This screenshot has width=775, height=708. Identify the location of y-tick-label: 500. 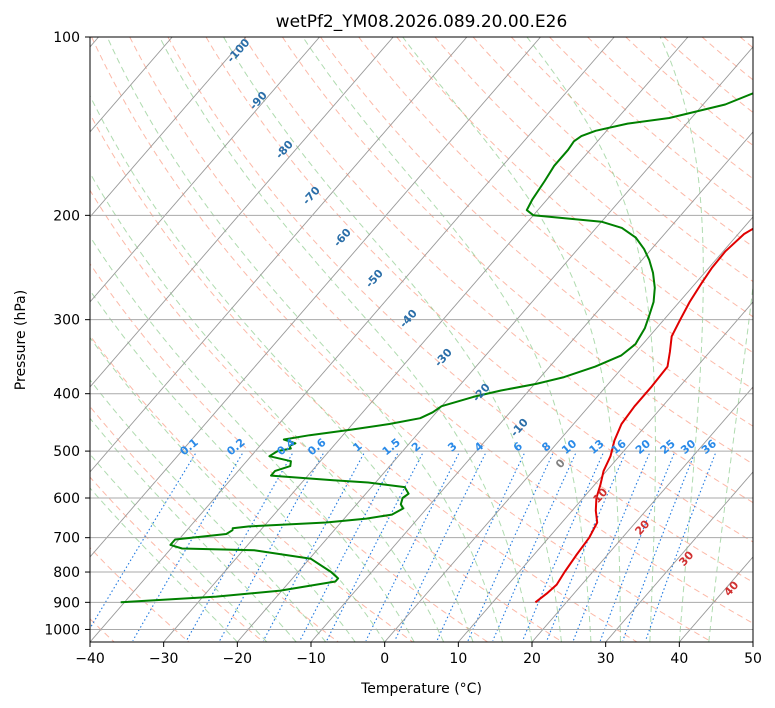
(66, 452).